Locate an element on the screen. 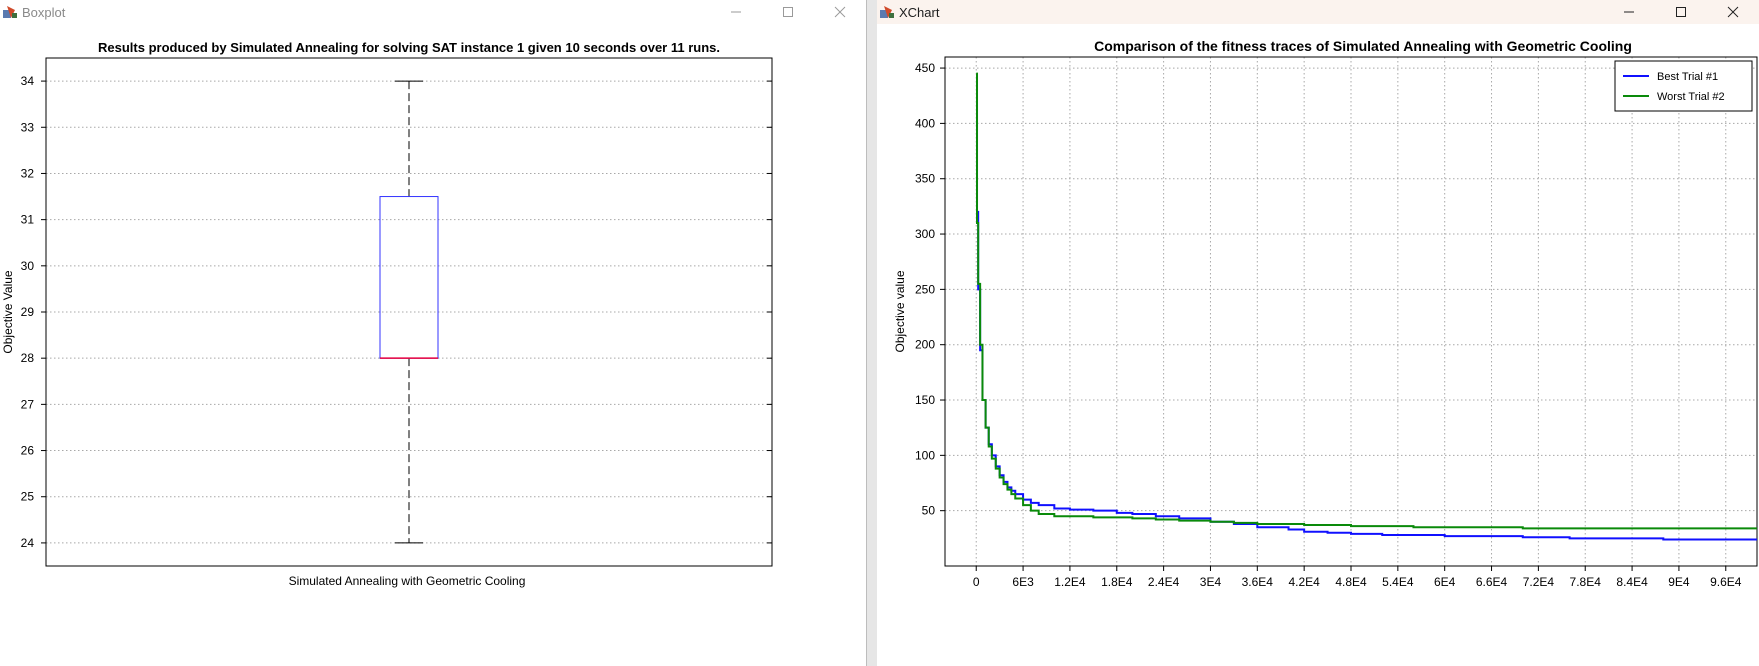 This screenshot has width=1759, height=666. y-tick-label: 31 is located at coordinates (28, 220).